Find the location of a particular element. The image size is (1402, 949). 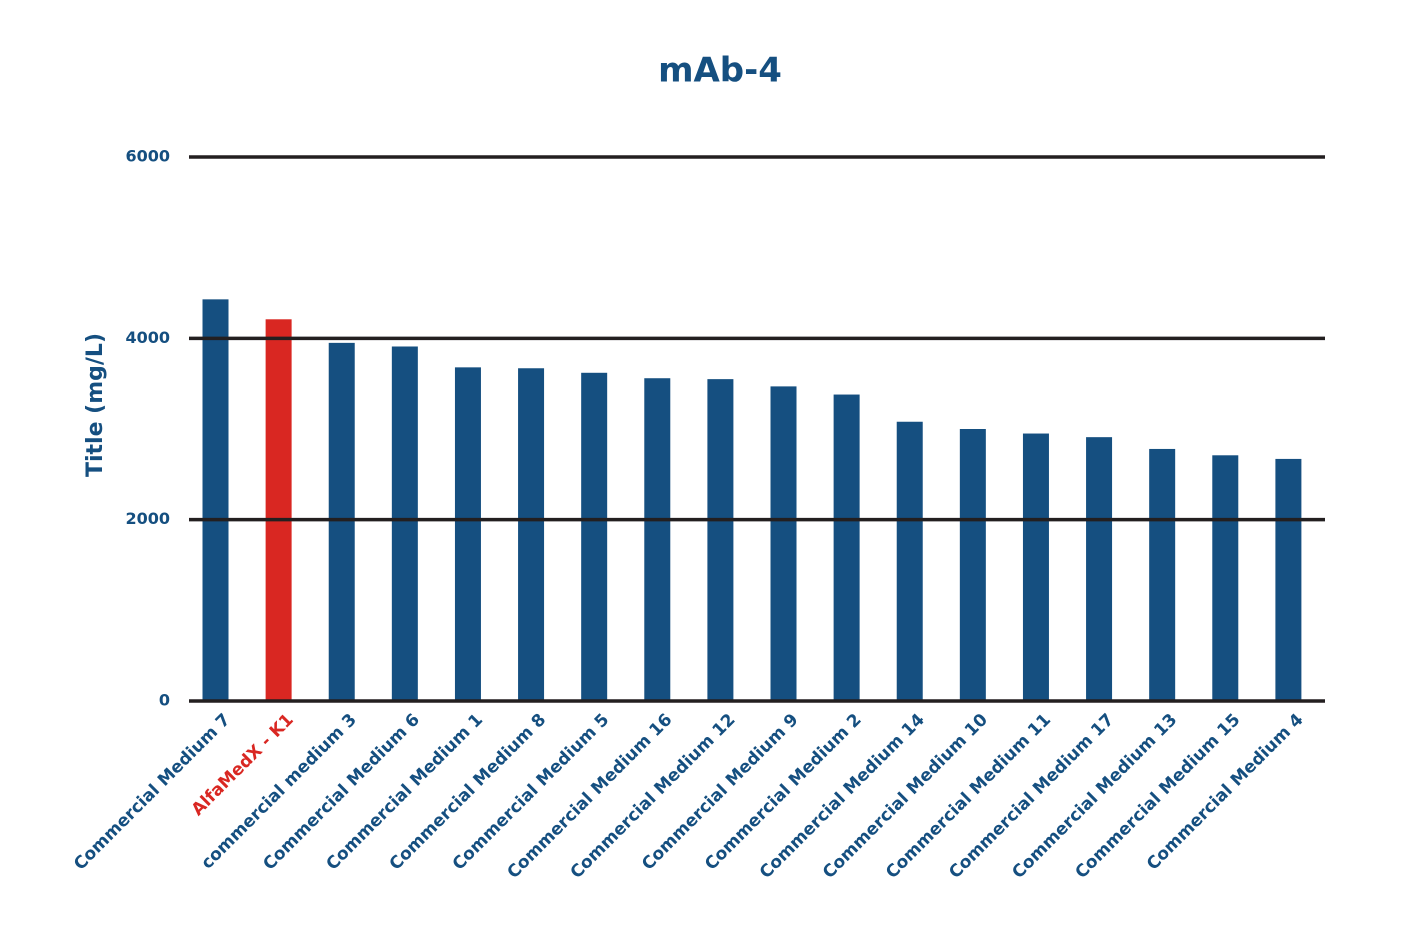

y-axis-title: Title (mg/L) is located at coordinates (95, 405).